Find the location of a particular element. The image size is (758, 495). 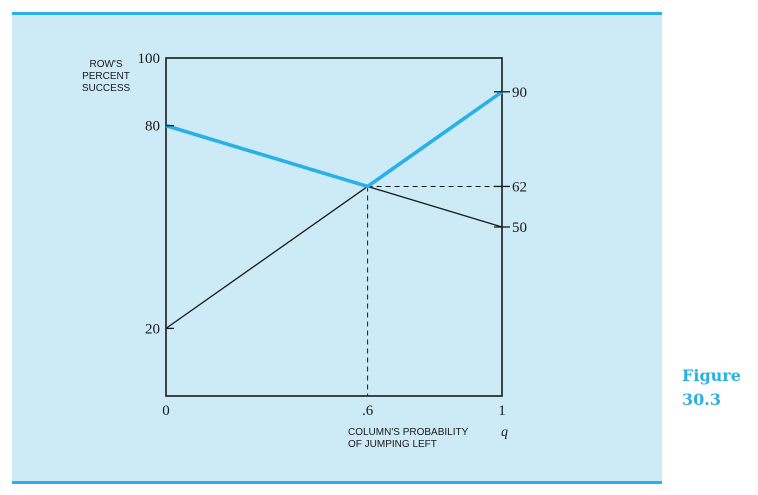

y-axis-label-line-1: PERCENT is located at coordinates (106, 76).